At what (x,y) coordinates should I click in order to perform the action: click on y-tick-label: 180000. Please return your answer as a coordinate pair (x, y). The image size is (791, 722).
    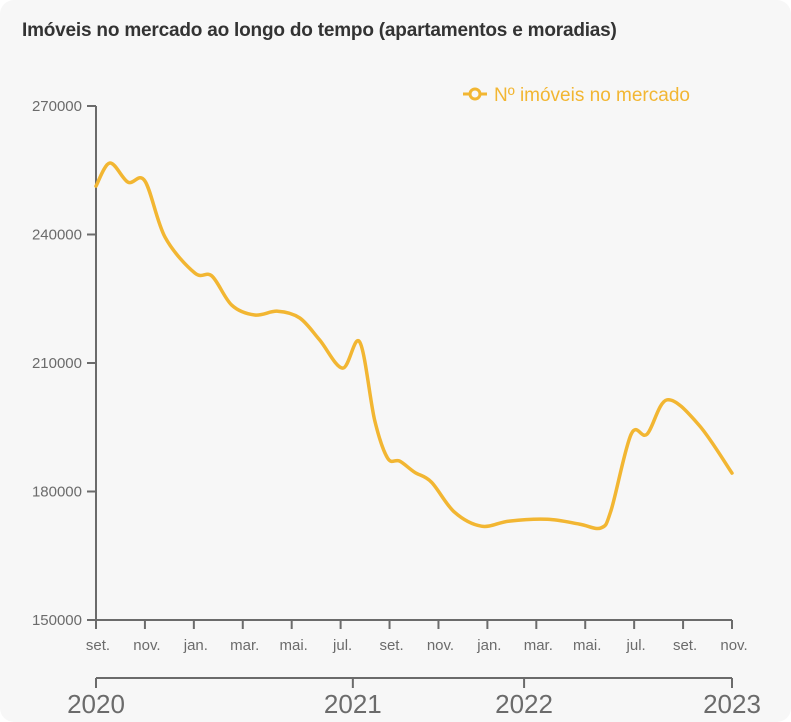
    Looking at the image, I should click on (57, 492).